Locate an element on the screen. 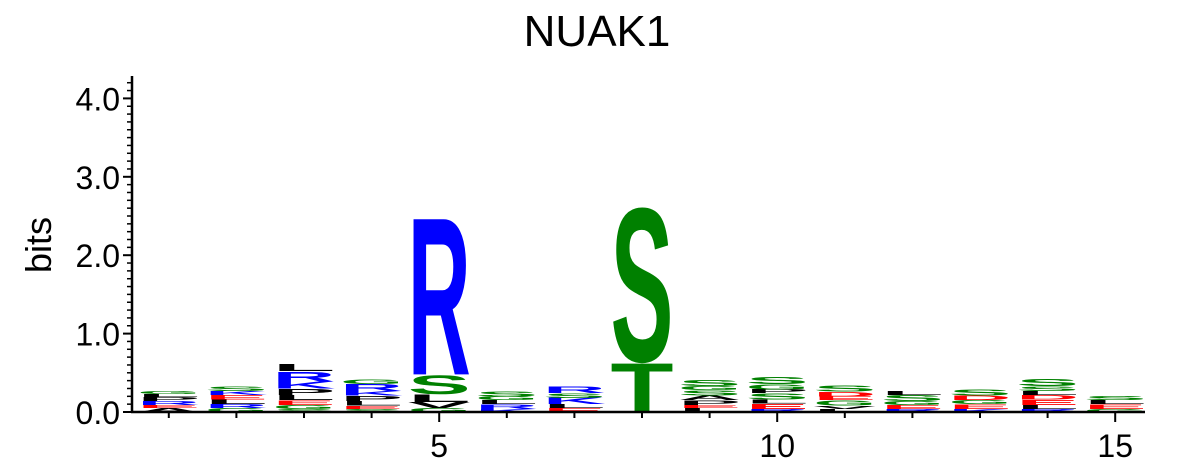 The width and height of the screenshot is (1196, 471). y-tick-label: 2.0 is located at coordinates (98, 256).